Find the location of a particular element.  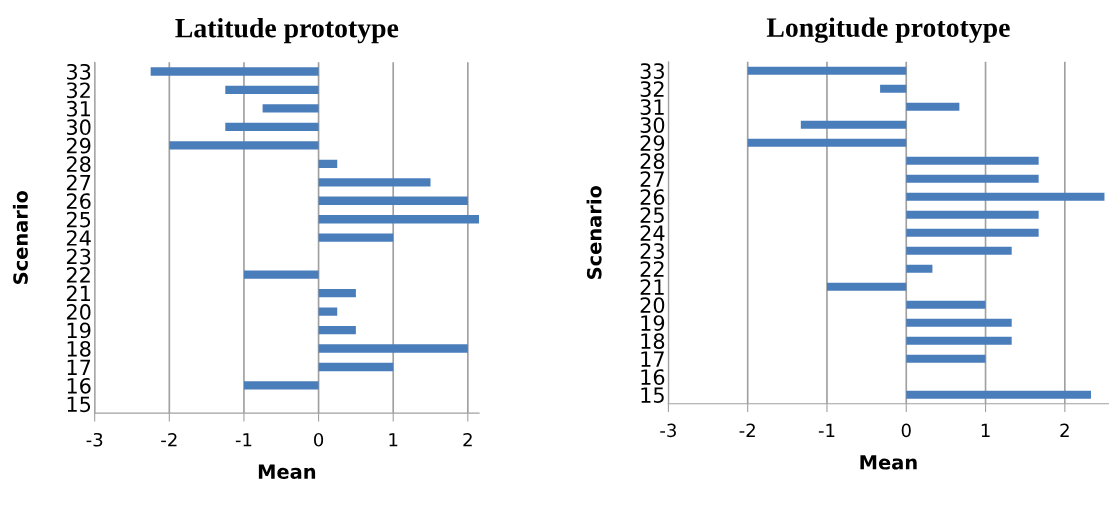

chart-title: Latitude prototype is located at coordinates (287, 30).